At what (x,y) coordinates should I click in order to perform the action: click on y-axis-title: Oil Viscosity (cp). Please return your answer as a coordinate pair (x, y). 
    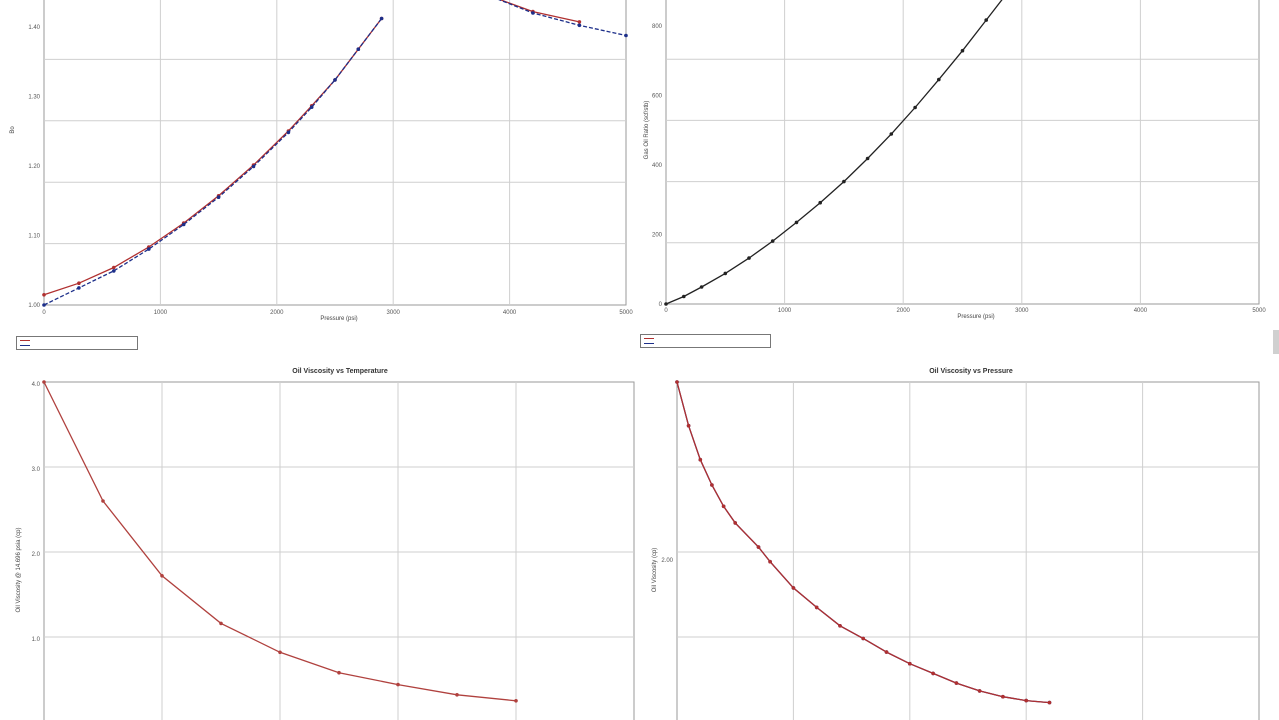
    Looking at the image, I should click on (655, 570).